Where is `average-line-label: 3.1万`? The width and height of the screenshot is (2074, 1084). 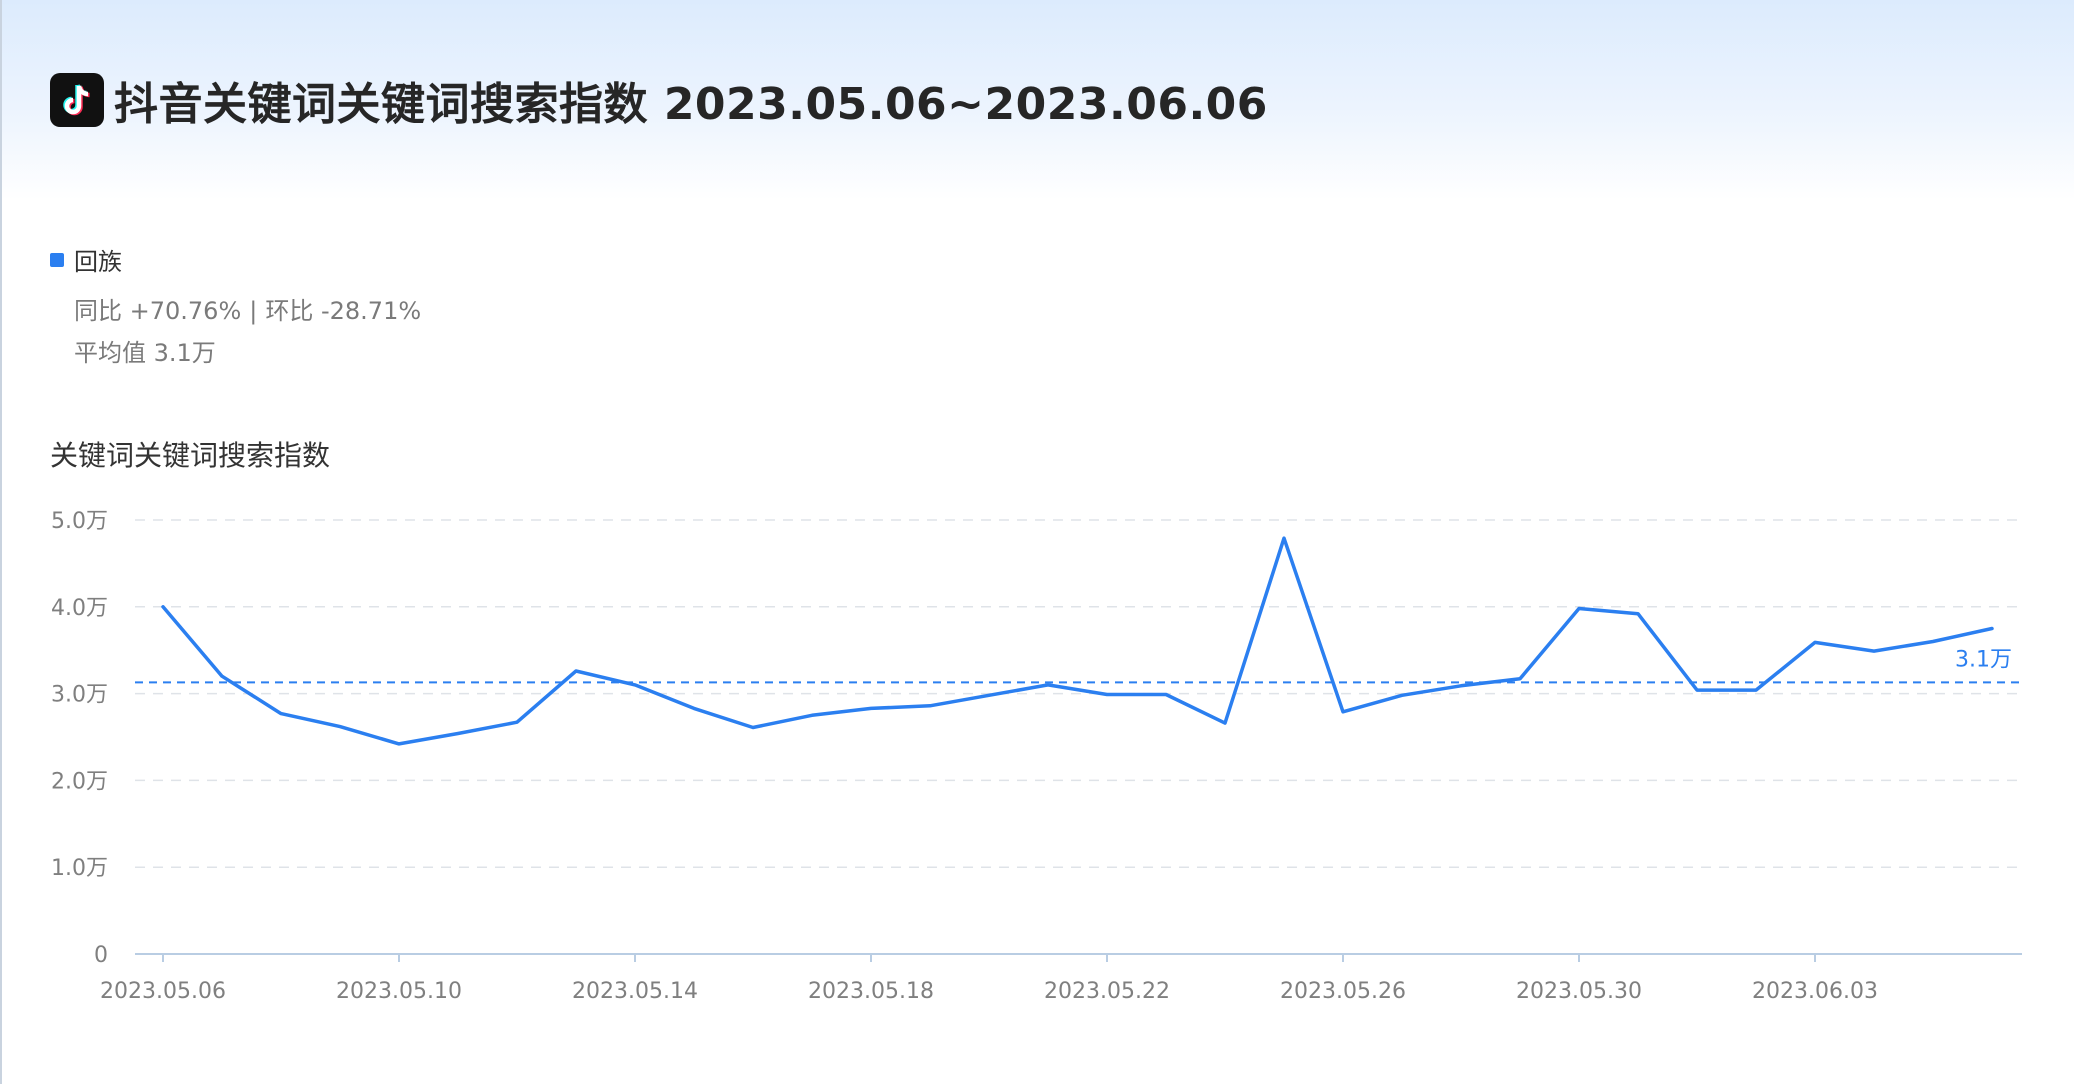
average-line-label: 3.1万 is located at coordinates (1983, 659).